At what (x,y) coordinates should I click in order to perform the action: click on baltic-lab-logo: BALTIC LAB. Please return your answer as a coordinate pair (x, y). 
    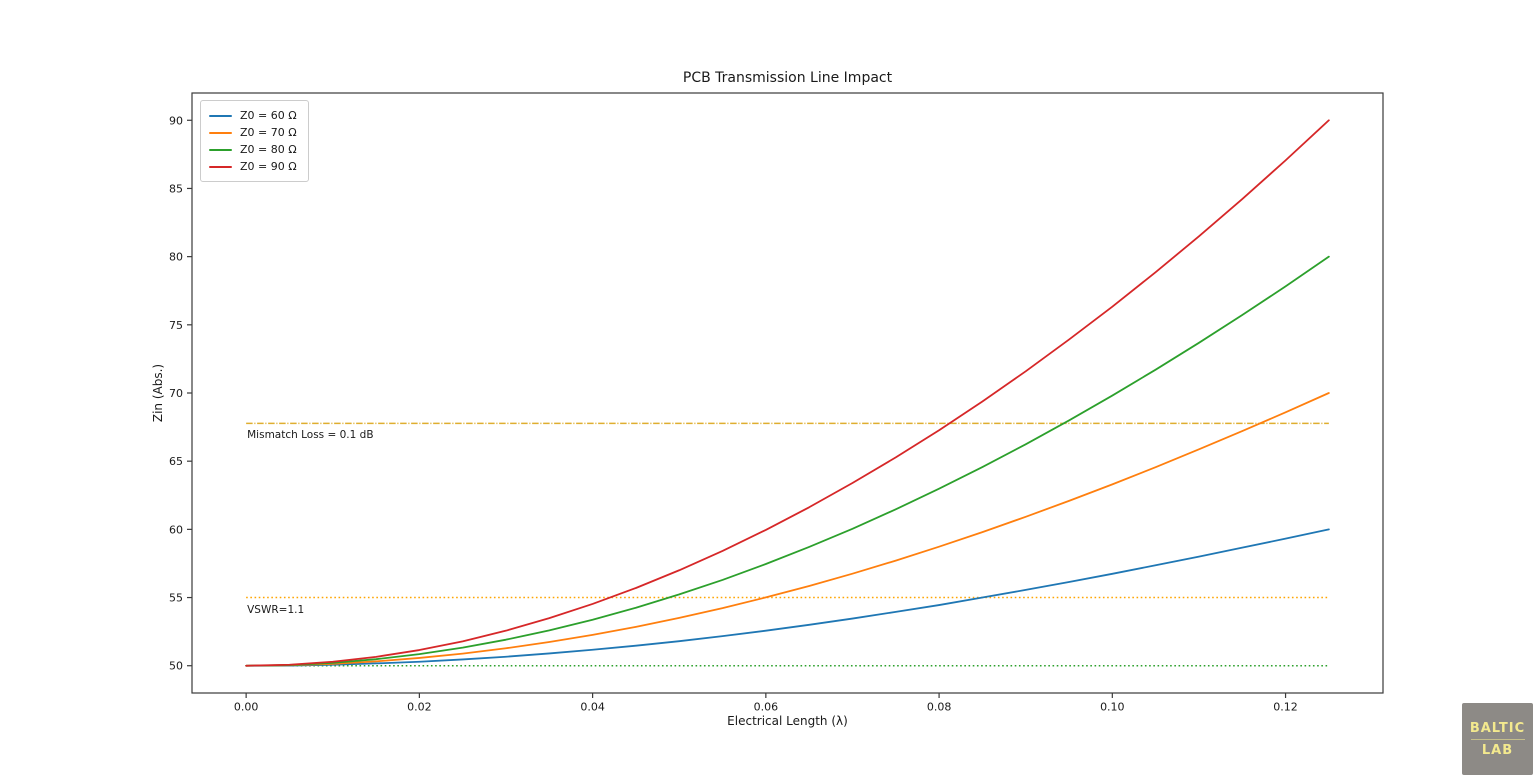
    Looking at the image, I should click on (1497, 739).